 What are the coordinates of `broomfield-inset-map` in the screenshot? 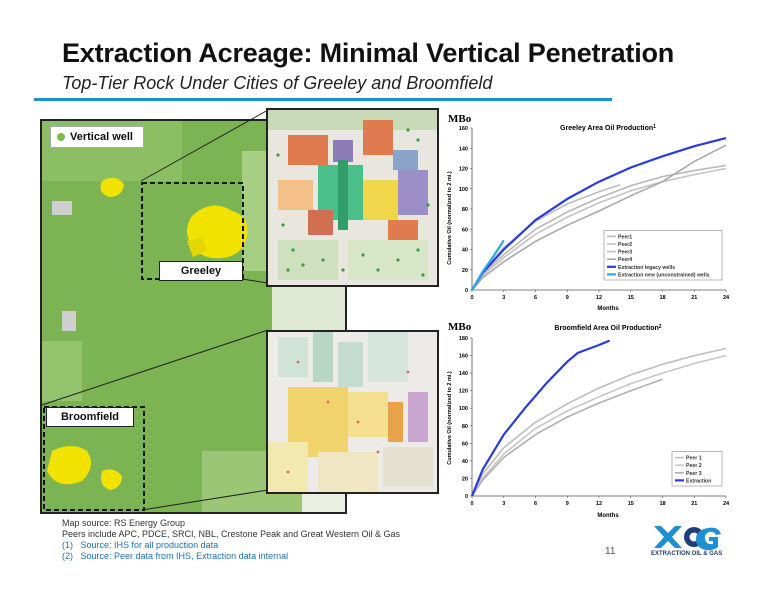 It's located at (352, 412).